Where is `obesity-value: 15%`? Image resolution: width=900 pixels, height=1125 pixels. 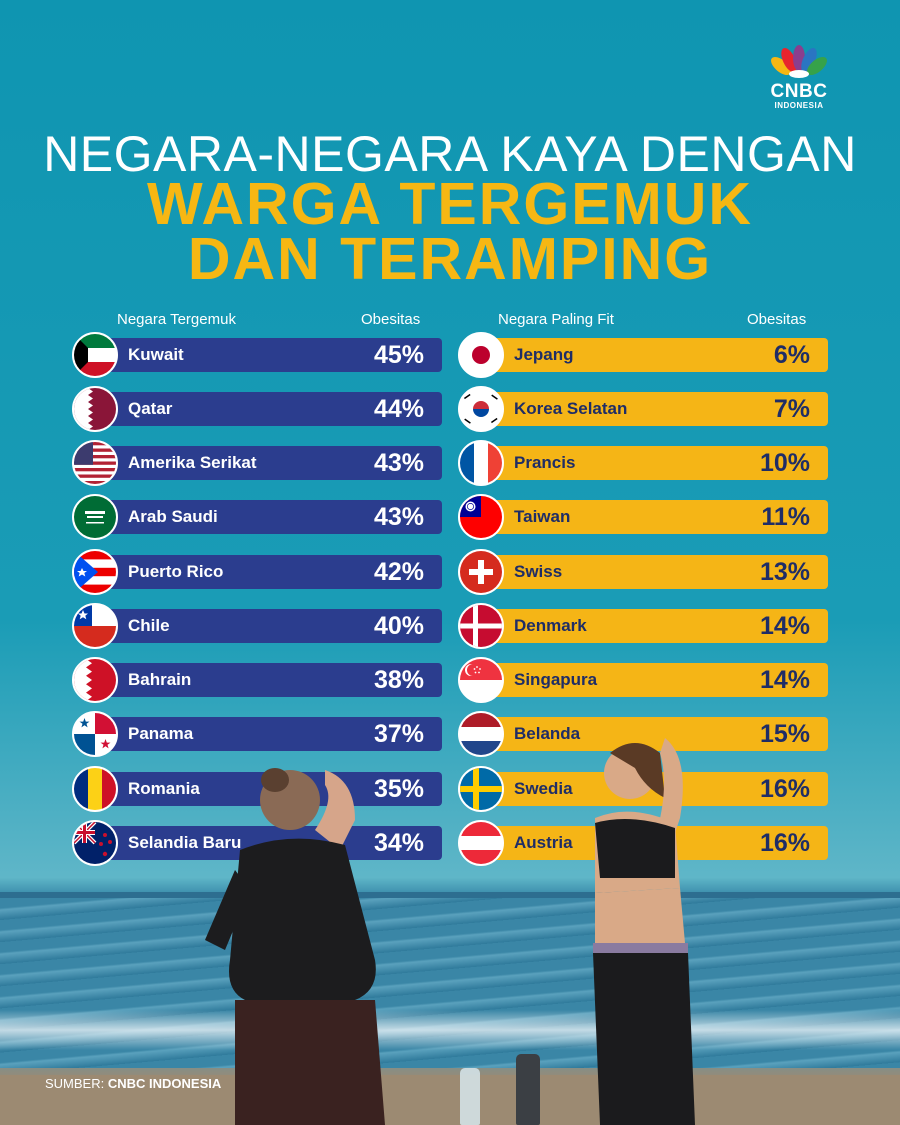
obesity-value: 15% is located at coordinates (784, 734).